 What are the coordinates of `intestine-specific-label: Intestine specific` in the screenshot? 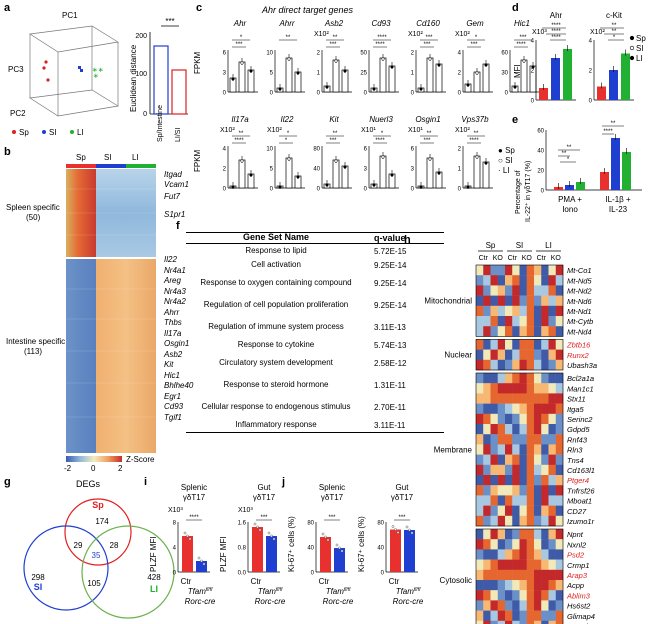 It's located at (36, 341).